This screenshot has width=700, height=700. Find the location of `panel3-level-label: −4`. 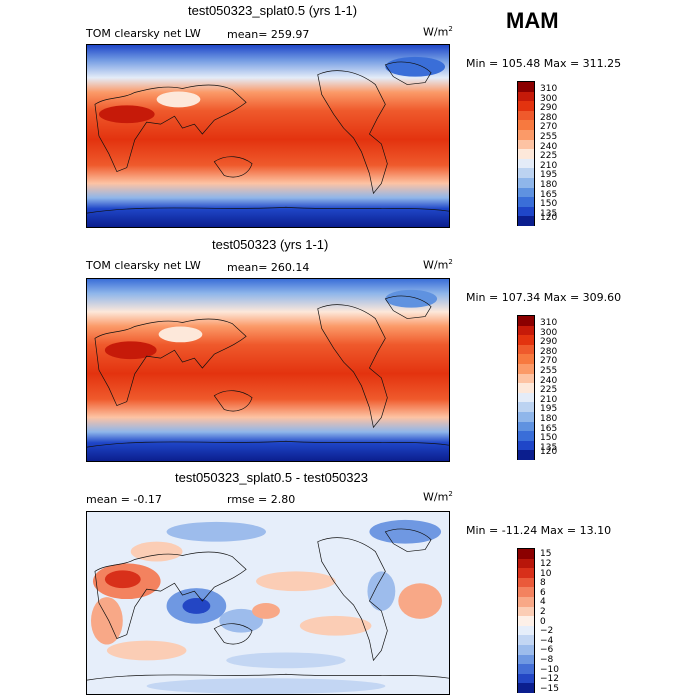

panel3-level-label: −4 is located at coordinates (547, 641).